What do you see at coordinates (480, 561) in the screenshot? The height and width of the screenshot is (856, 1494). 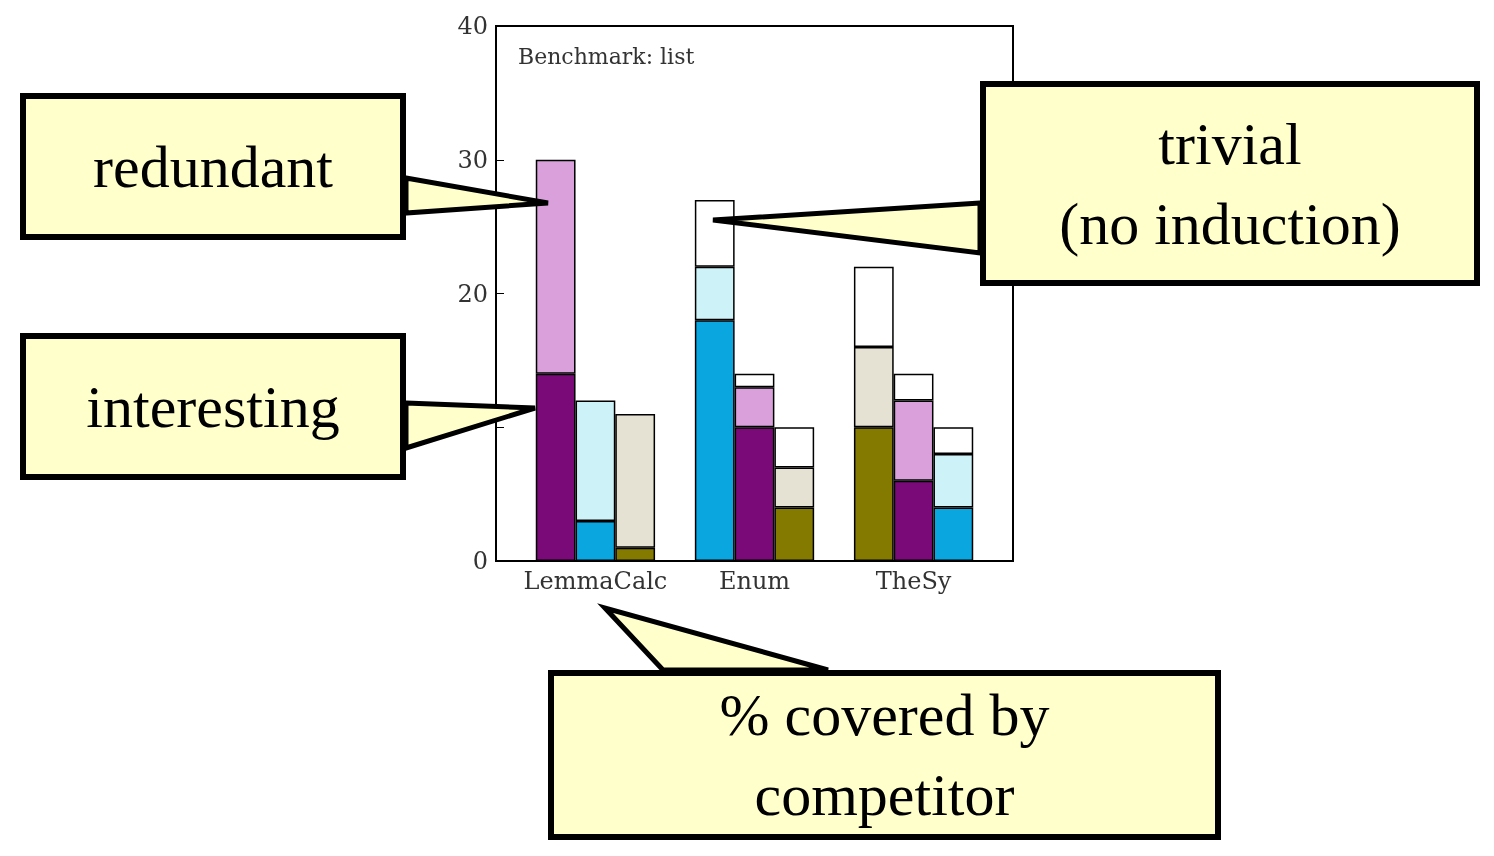 I see `y-tick-label: 0` at bounding box center [480, 561].